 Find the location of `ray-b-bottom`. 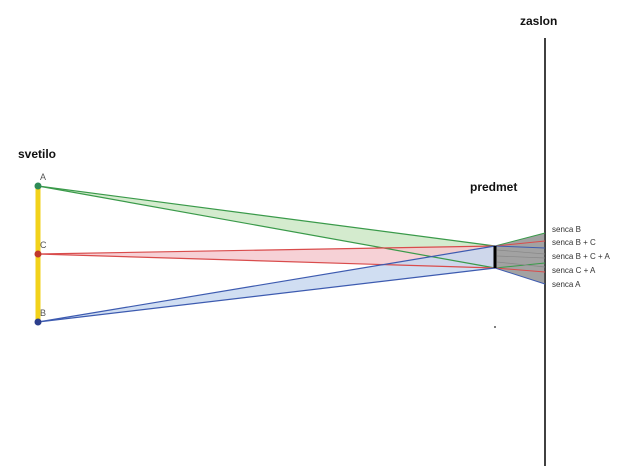

ray-b-bottom is located at coordinates (266, 295).